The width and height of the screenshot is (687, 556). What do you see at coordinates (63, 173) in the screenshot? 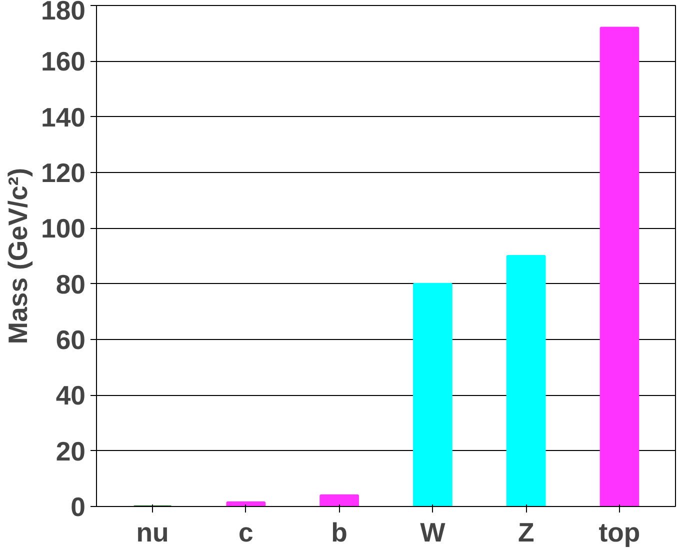
I see `y-tick-label: 120` at bounding box center [63, 173].